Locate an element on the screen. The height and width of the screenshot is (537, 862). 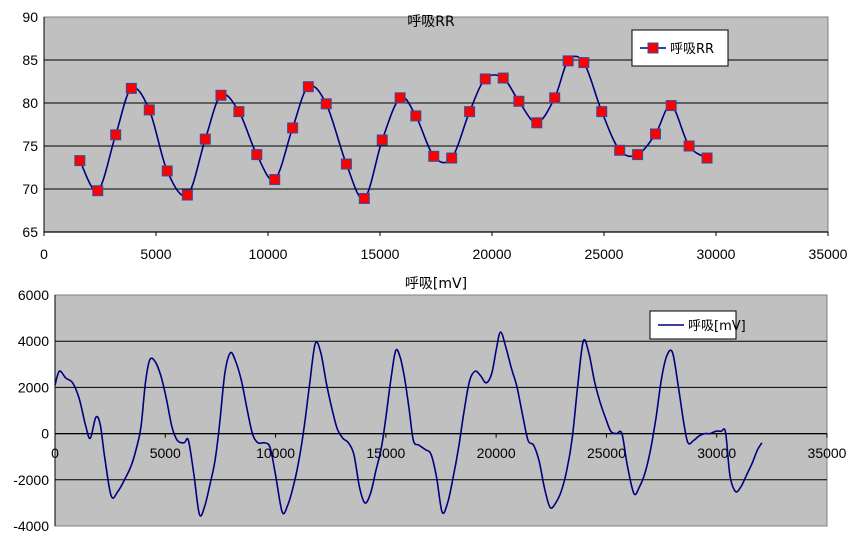
x-tick-label-mv-5: 25000 is located at coordinates (606, 453).